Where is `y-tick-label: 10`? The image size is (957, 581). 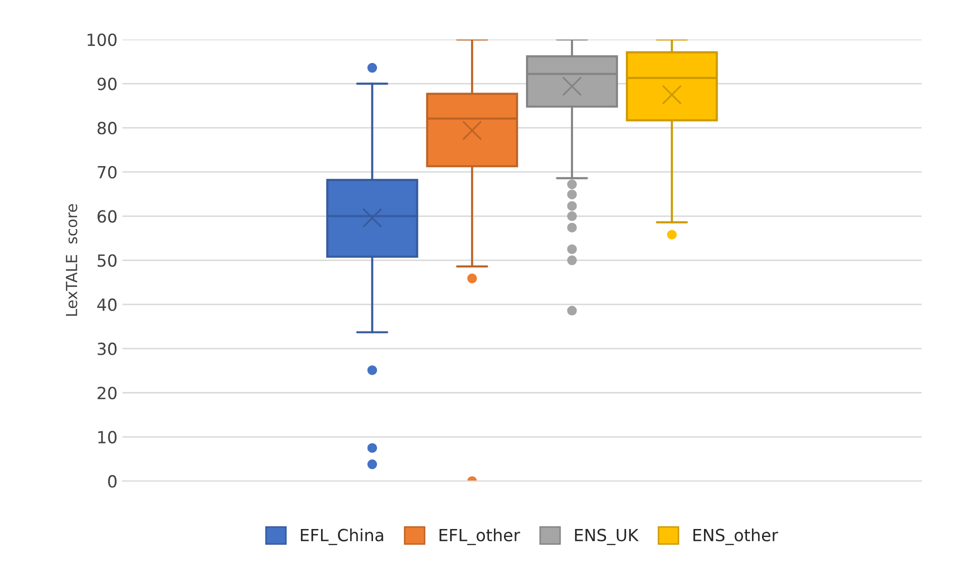 y-tick-label: 10 is located at coordinates (107, 437).